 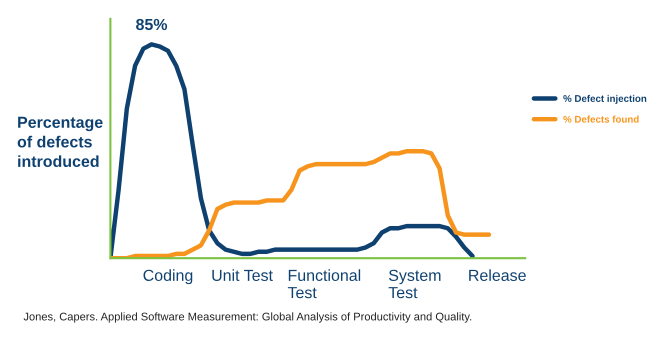 What do you see at coordinates (324, 283) in the screenshot?
I see `x-tick-label: Functional Test` at bounding box center [324, 283].